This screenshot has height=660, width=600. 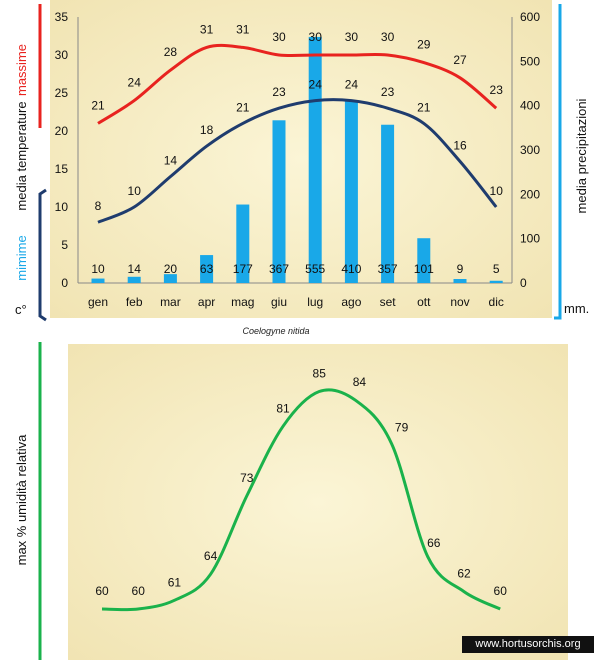 I want to click on precip-bar-feb, so click(x=134, y=279).